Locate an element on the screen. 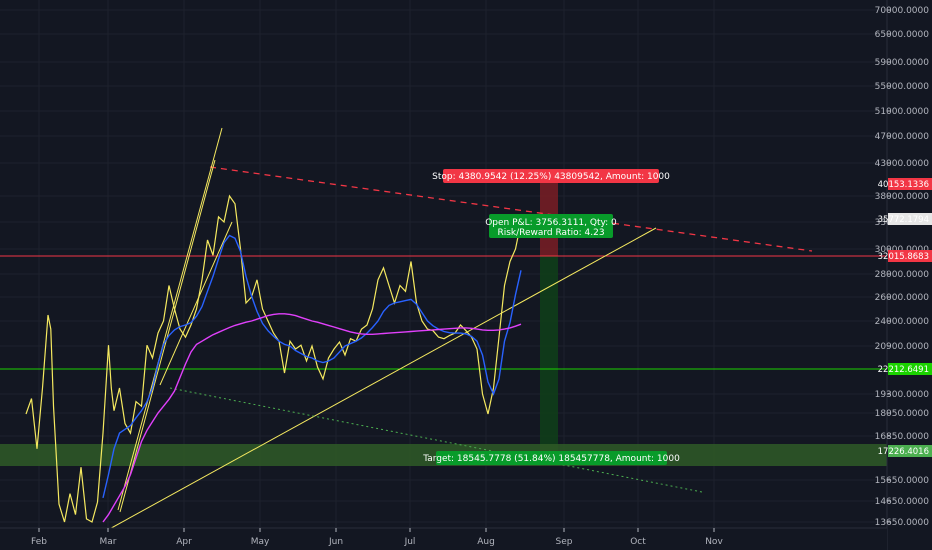  time-tick-label: May is located at coordinates (260, 542).